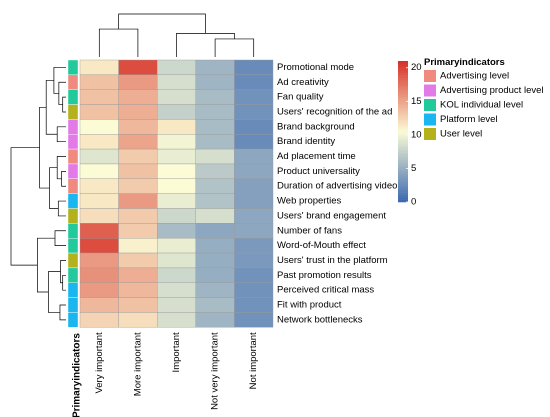  What do you see at coordinates (215, 142) in the screenshot?
I see `cell-brand-identity-not-very-important` at bounding box center [215, 142].